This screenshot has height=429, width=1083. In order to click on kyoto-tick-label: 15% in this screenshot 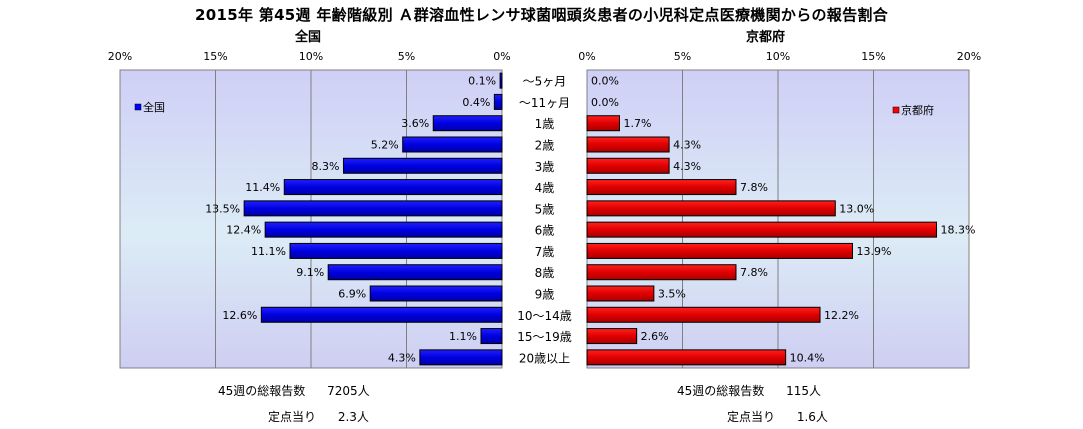, I will do `click(873, 56)`.